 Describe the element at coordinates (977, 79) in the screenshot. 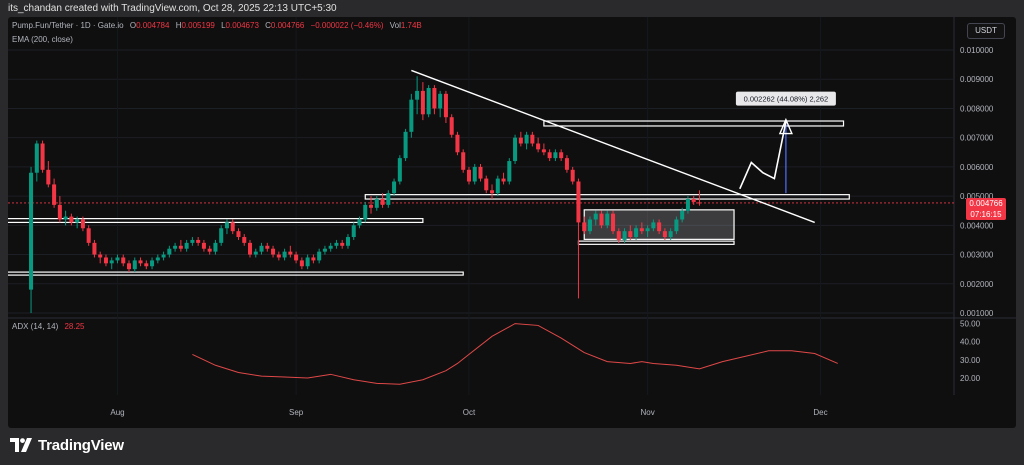

I see `price-tick-label: 0.009000` at that location.